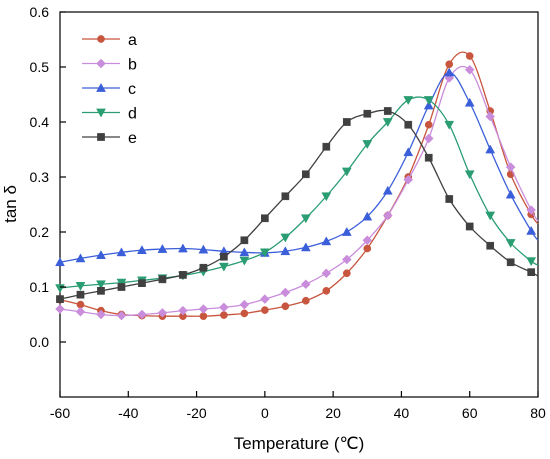 This screenshot has width=550, height=459. I want to click on y-tick-label: 0.3, so click(40, 177).